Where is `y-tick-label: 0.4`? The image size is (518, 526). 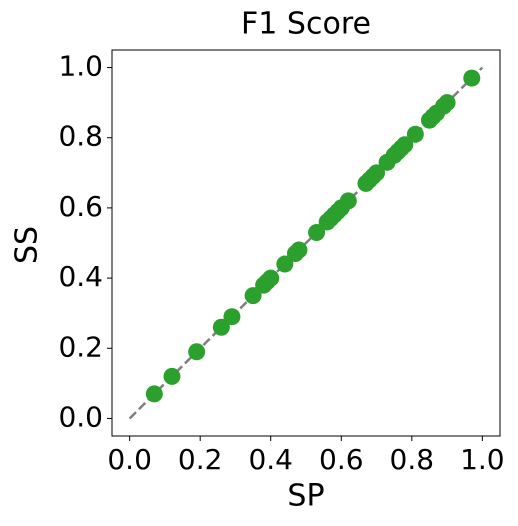 y-tick-label: 0.4 is located at coordinates (80, 276).